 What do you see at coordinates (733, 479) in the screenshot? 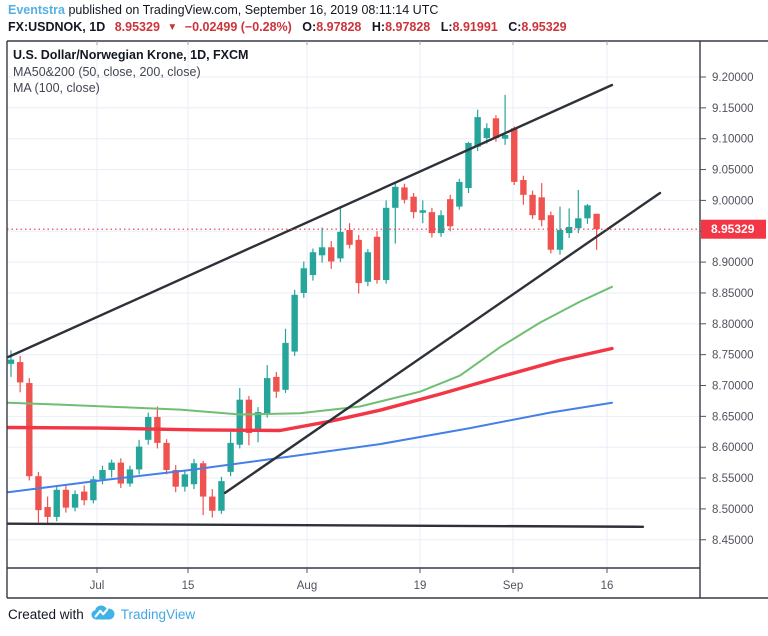
I see `price-tick-label: 8.55000` at bounding box center [733, 479].